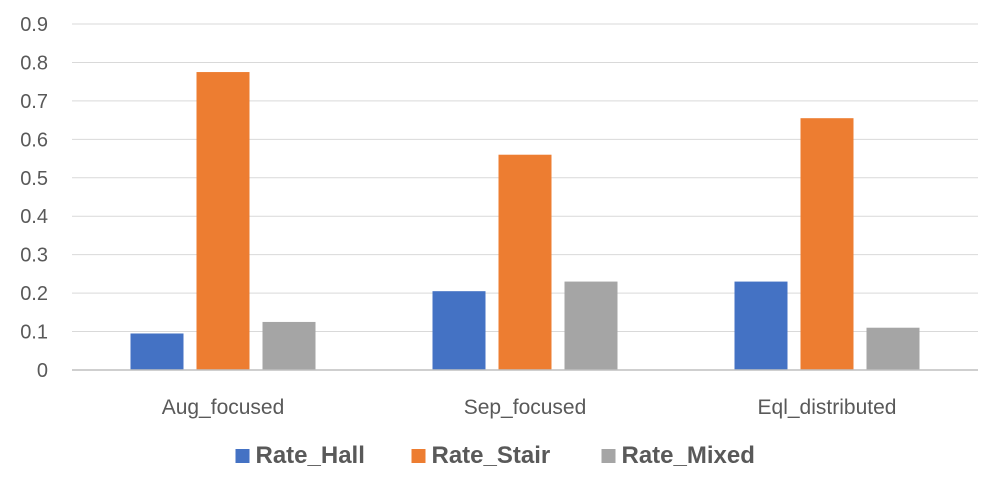  I want to click on y-tick-label: 0.8, so click(34, 63).